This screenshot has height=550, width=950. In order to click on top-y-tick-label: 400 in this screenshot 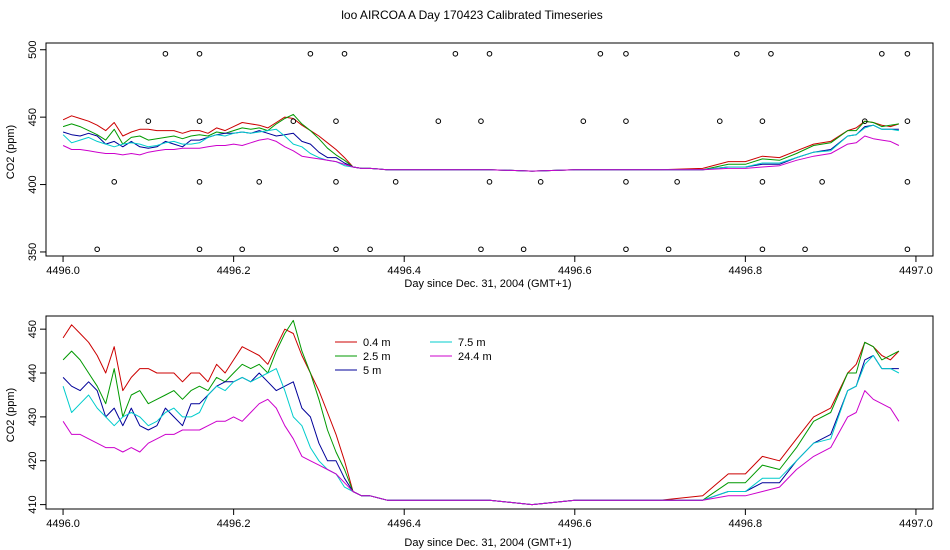, I will do `click(33, 184)`.